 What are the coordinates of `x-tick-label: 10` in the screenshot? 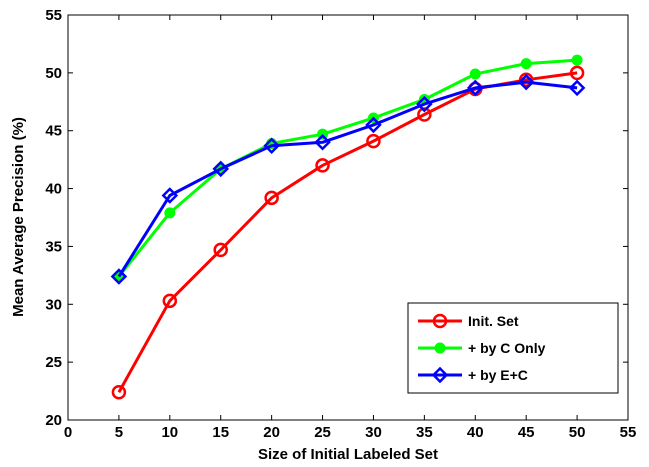 It's located at (169, 432).